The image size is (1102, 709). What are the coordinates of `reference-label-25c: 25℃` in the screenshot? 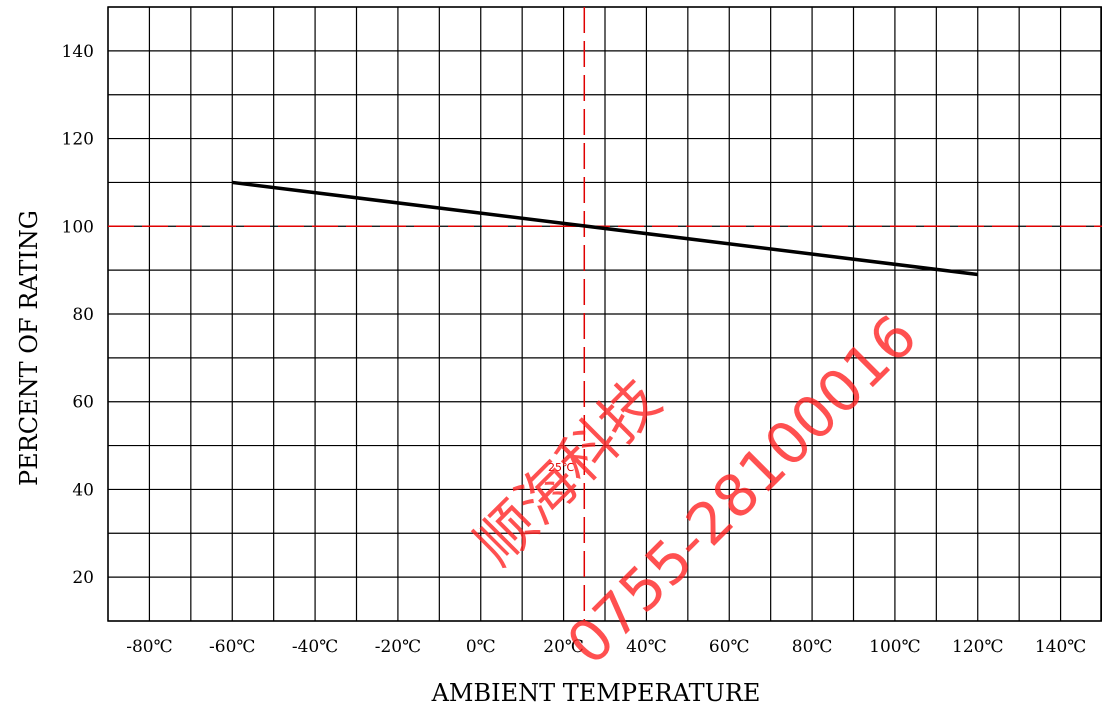 It's located at (561, 467).